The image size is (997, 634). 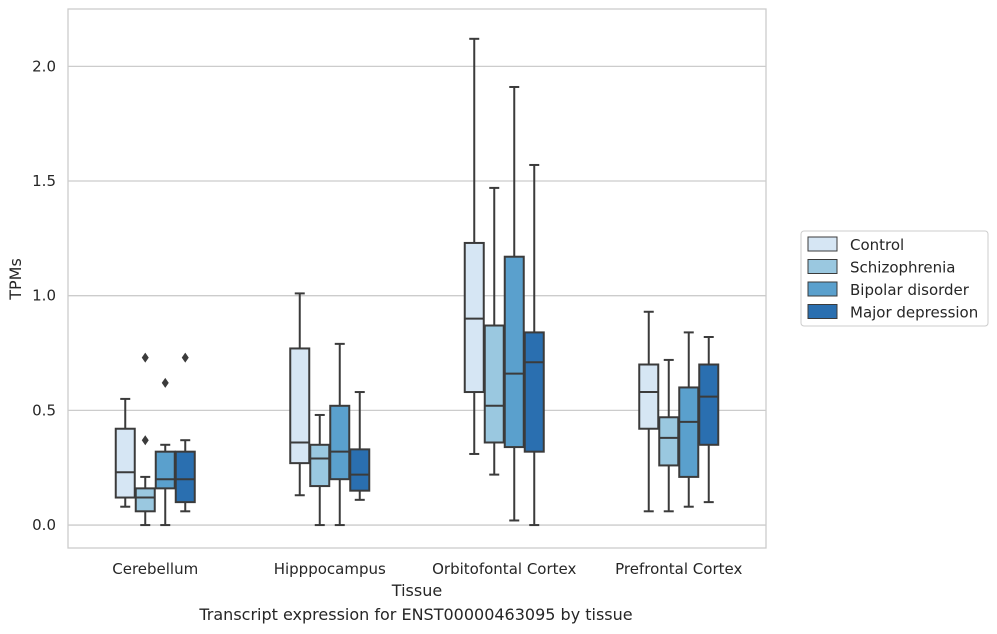 I want to click on x-tick-label: Cerebellum, so click(x=155, y=569).